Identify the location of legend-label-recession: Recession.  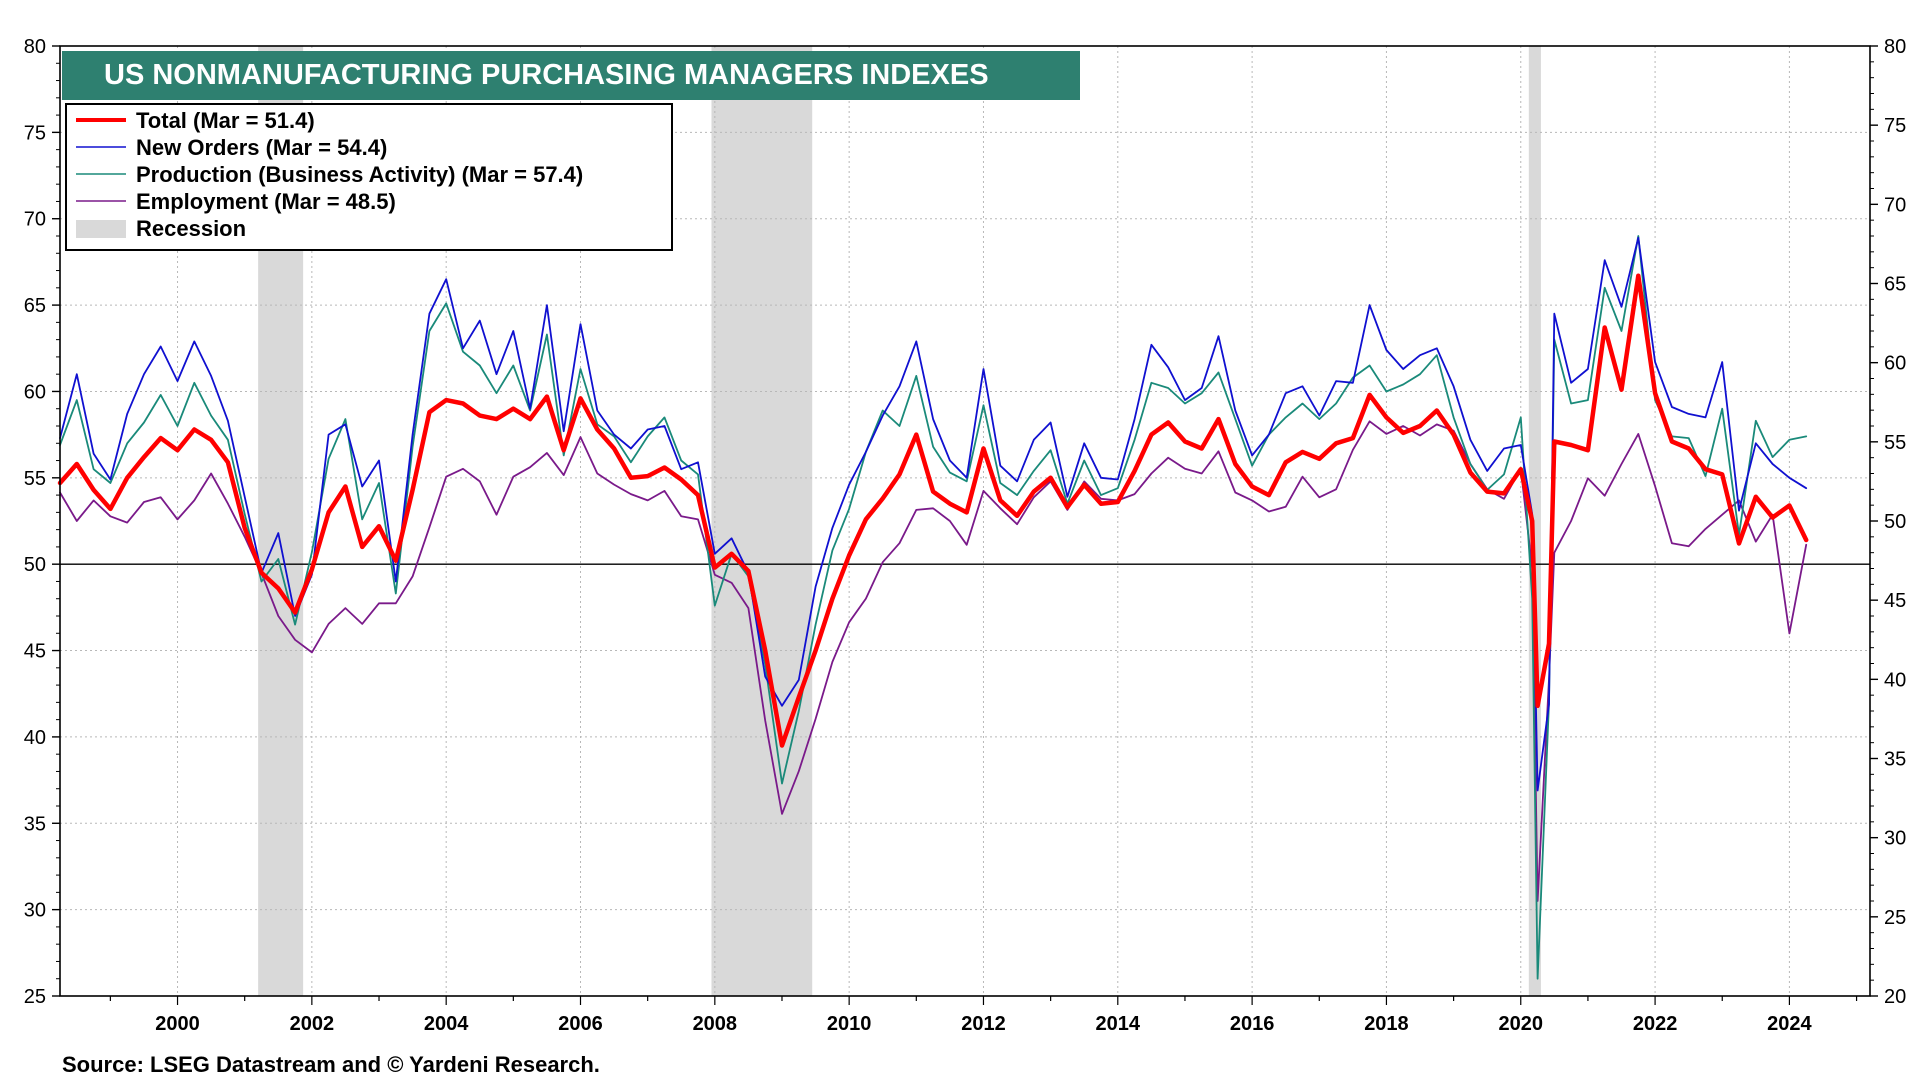
(191, 228).